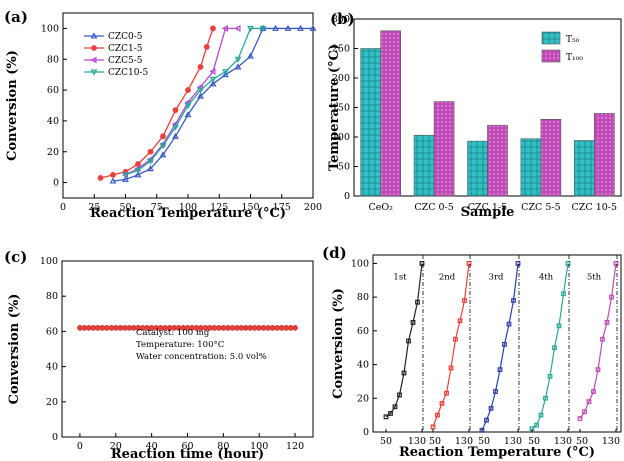 Image resolution: width=624 pixels, height=461 pixels. Describe the element at coordinates (540, 207) in the screenshot. I see `category-label: CZC 5-5` at that location.